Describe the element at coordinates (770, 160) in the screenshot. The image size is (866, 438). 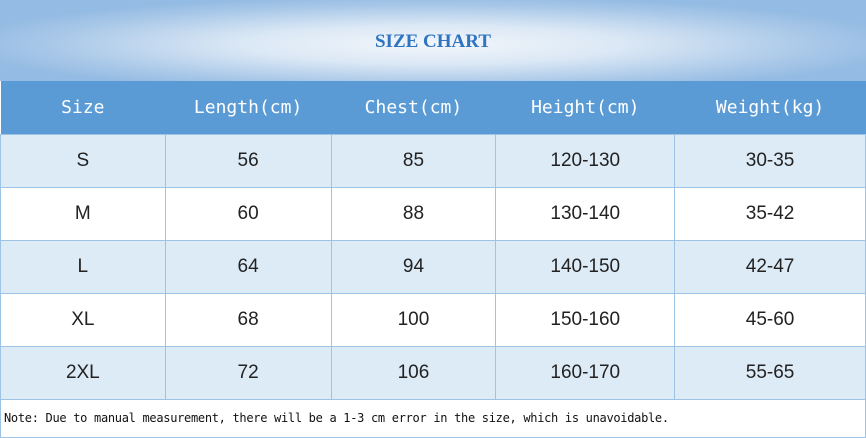
I see `cell-weight: 30-35` at that location.